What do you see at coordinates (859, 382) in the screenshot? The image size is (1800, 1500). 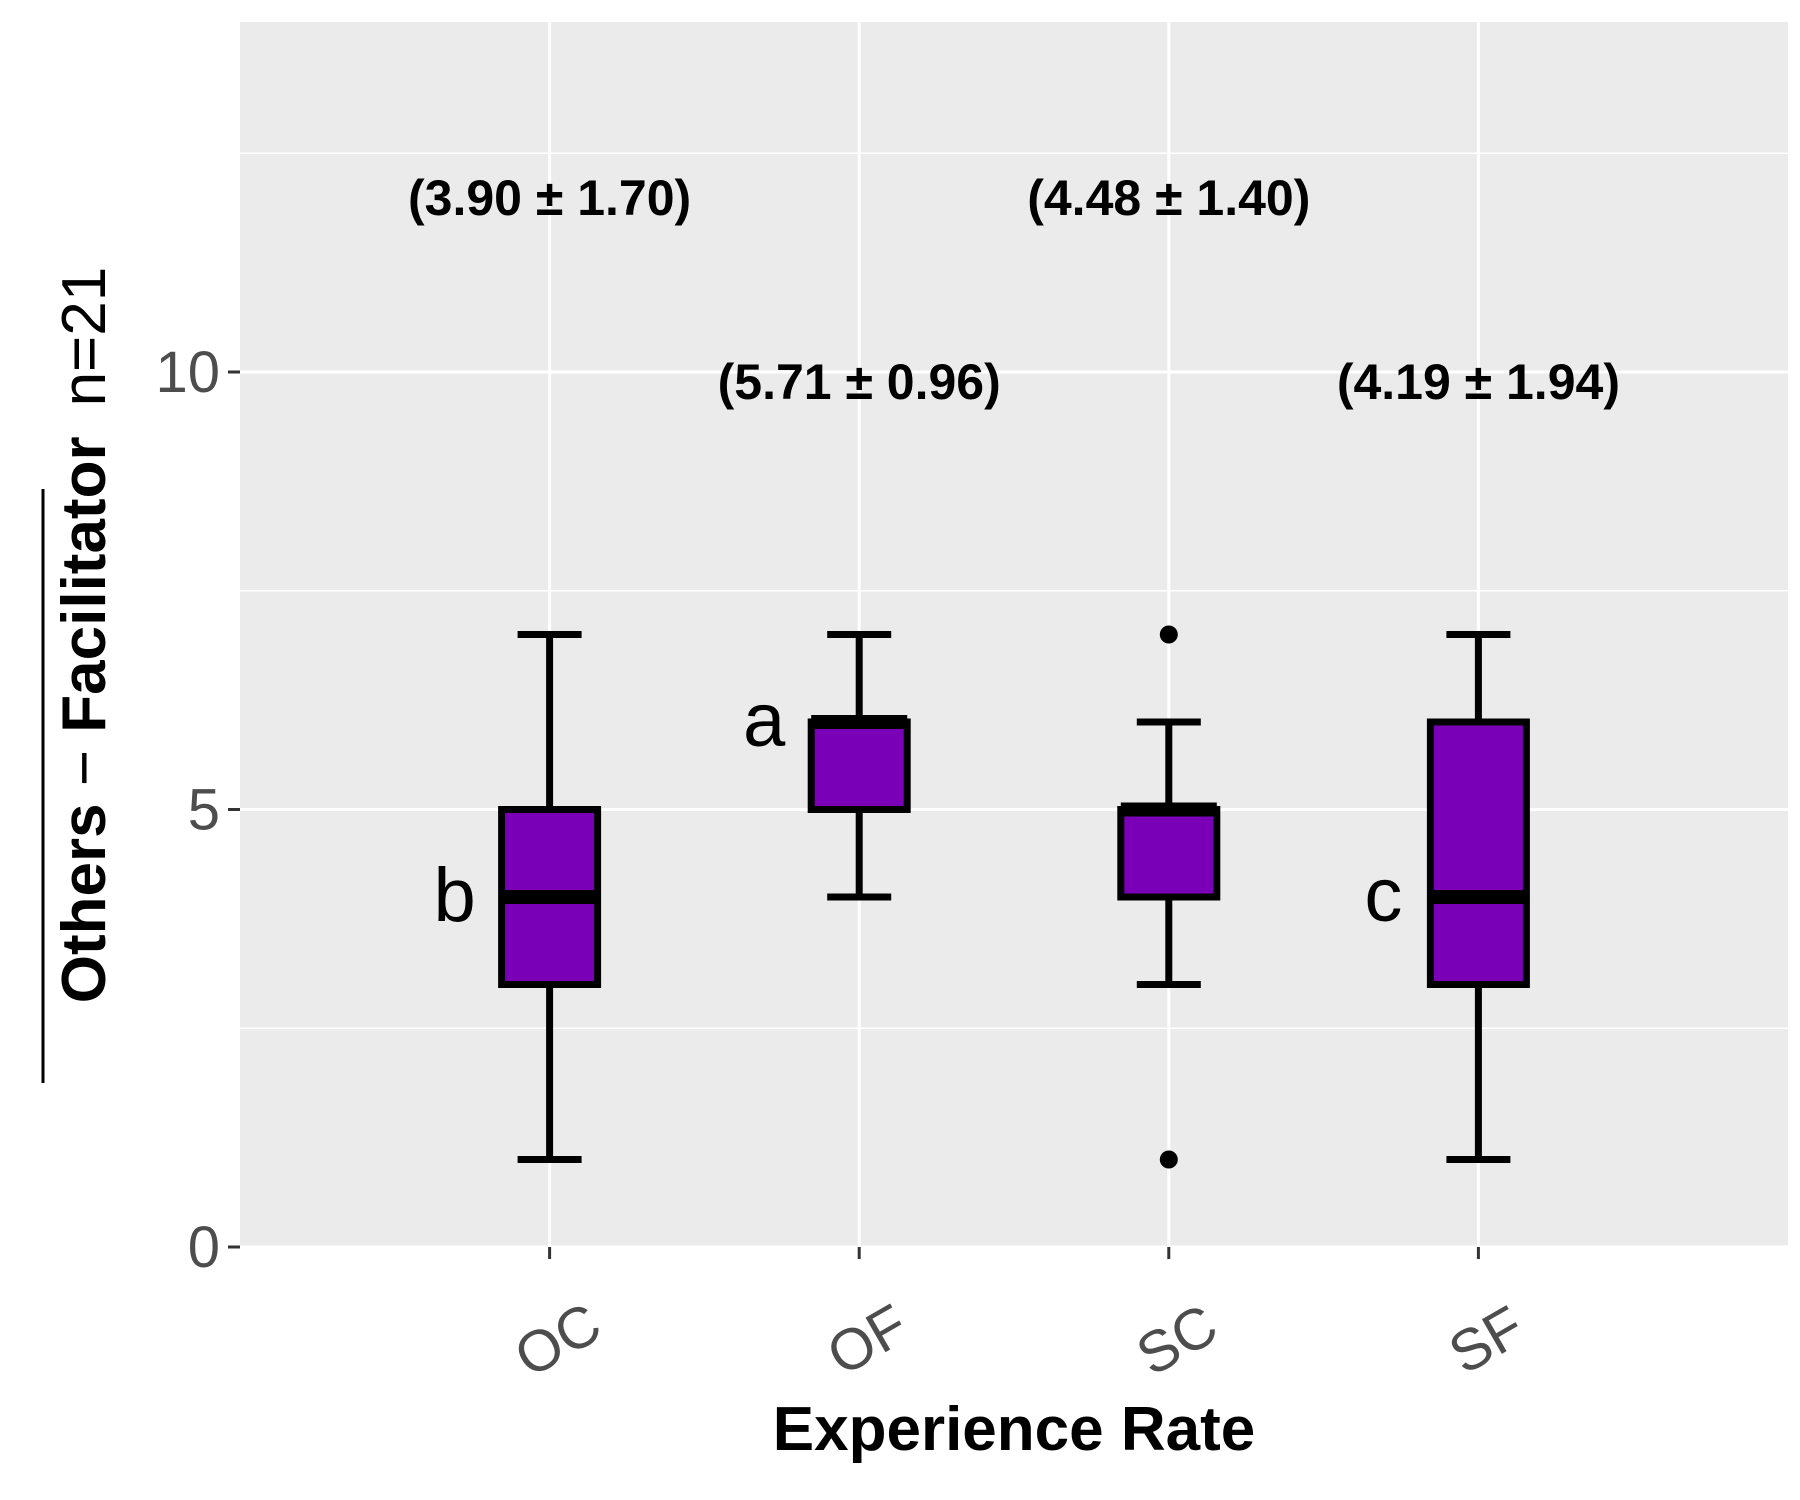 I see `mean-sd-label: (5.71 ± 0.96)` at bounding box center [859, 382].